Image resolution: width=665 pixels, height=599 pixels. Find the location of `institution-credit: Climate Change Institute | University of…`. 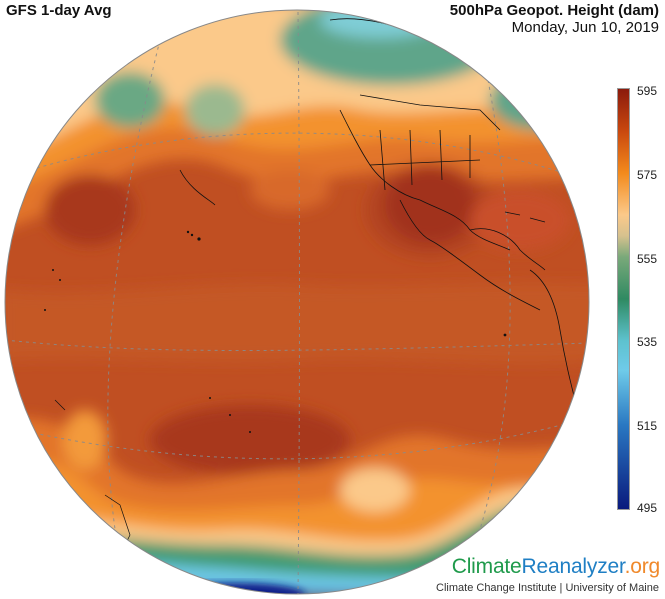

institution-credit: Climate Change Institute | University of… is located at coordinates (547, 588).